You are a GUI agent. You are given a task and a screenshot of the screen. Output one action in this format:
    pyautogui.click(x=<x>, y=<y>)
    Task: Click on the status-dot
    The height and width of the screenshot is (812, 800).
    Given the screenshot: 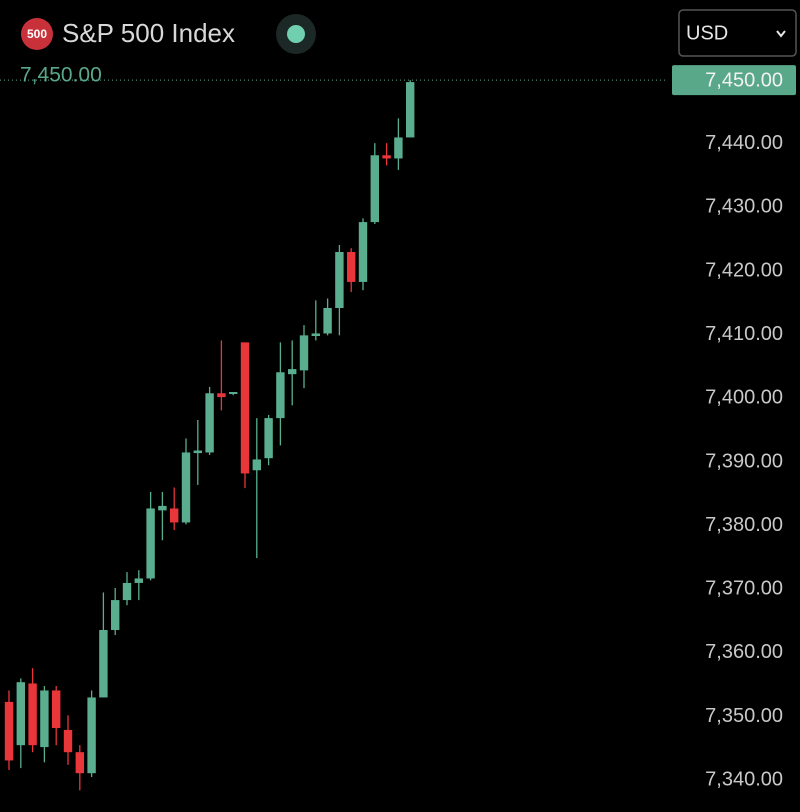 What is the action you would take?
    pyautogui.click(x=296, y=34)
    